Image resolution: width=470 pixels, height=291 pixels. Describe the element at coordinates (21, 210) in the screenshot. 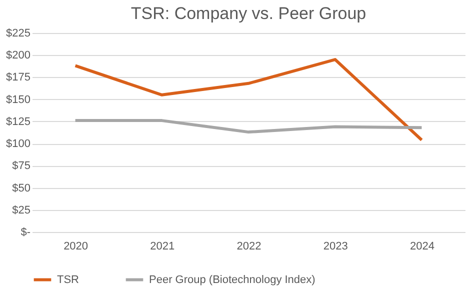

I see `y-tick-label: $25` at that location.